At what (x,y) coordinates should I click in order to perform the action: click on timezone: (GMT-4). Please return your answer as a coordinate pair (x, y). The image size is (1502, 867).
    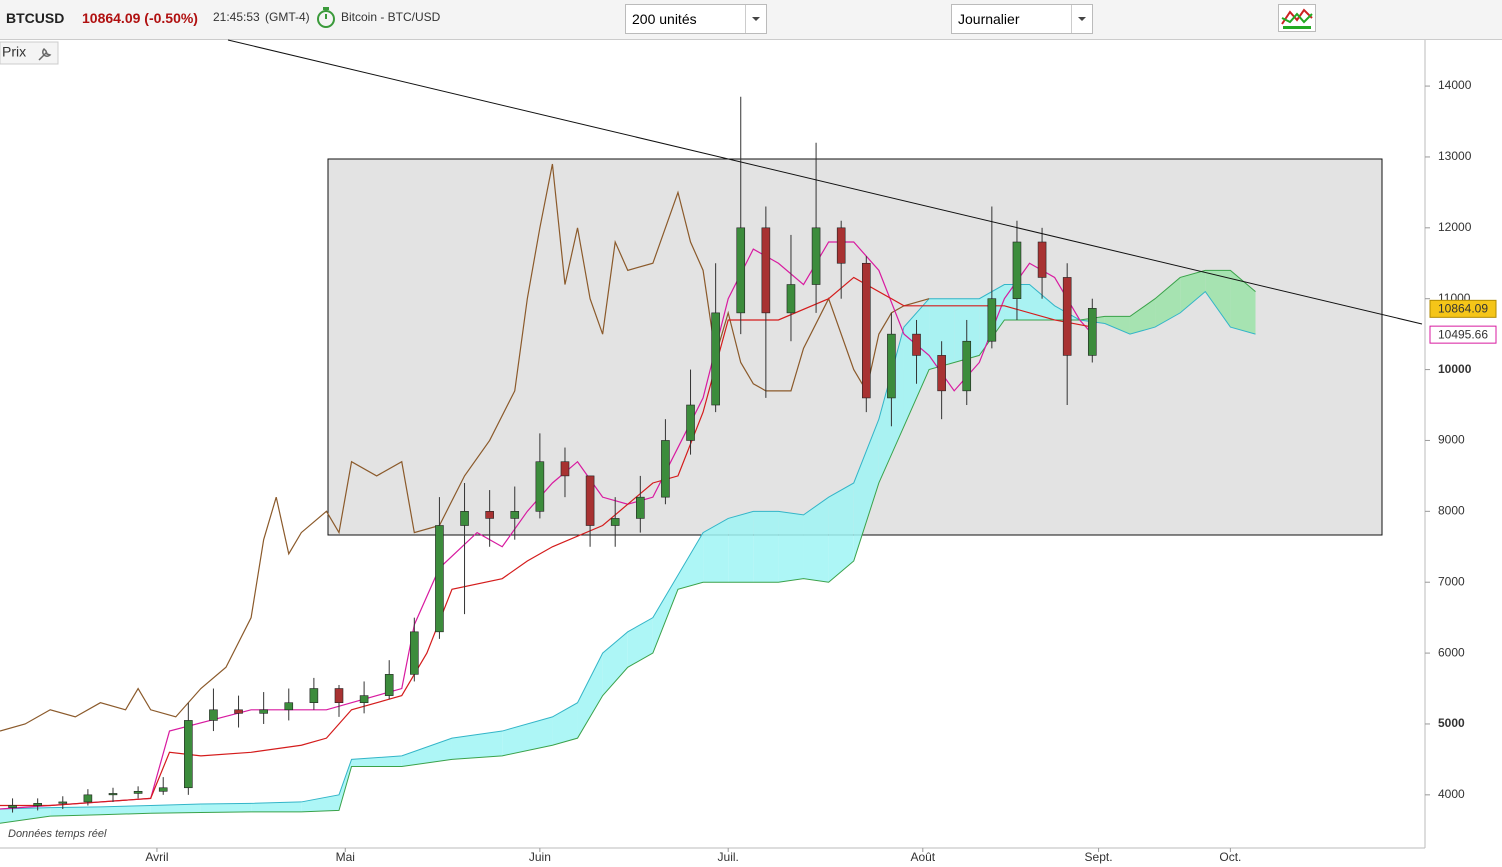
    Looking at the image, I should click on (287, 17).